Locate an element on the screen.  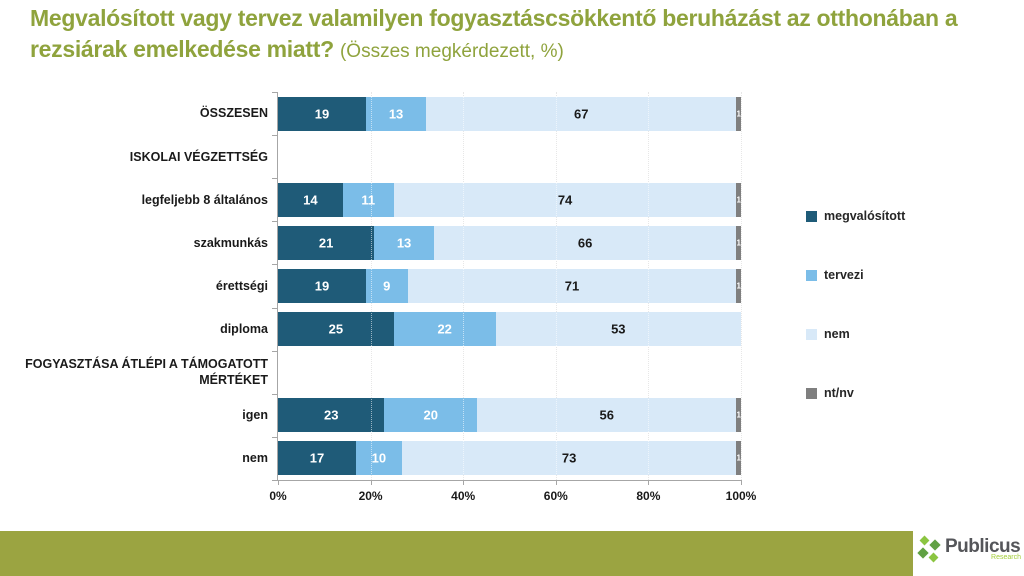
category-label: szakmunkás is located at coordinates (230, 242).